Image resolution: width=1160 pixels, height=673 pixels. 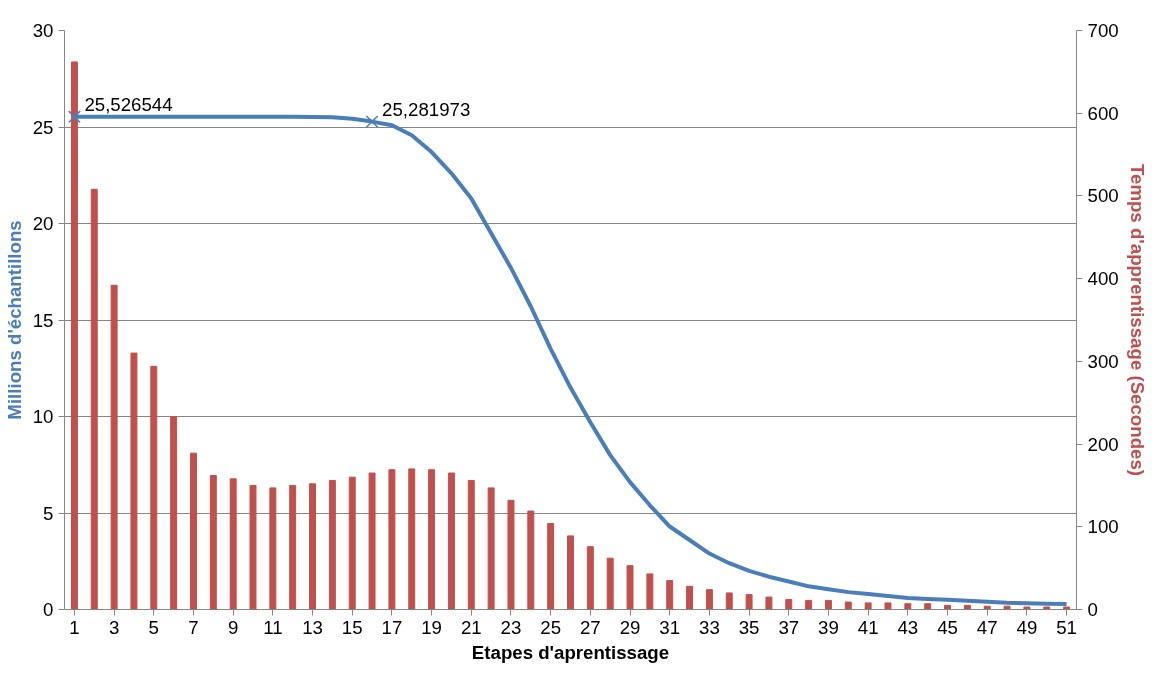 What do you see at coordinates (987, 627) in the screenshot?
I see `x-tick-label: 47` at bounding box center [987, 627].